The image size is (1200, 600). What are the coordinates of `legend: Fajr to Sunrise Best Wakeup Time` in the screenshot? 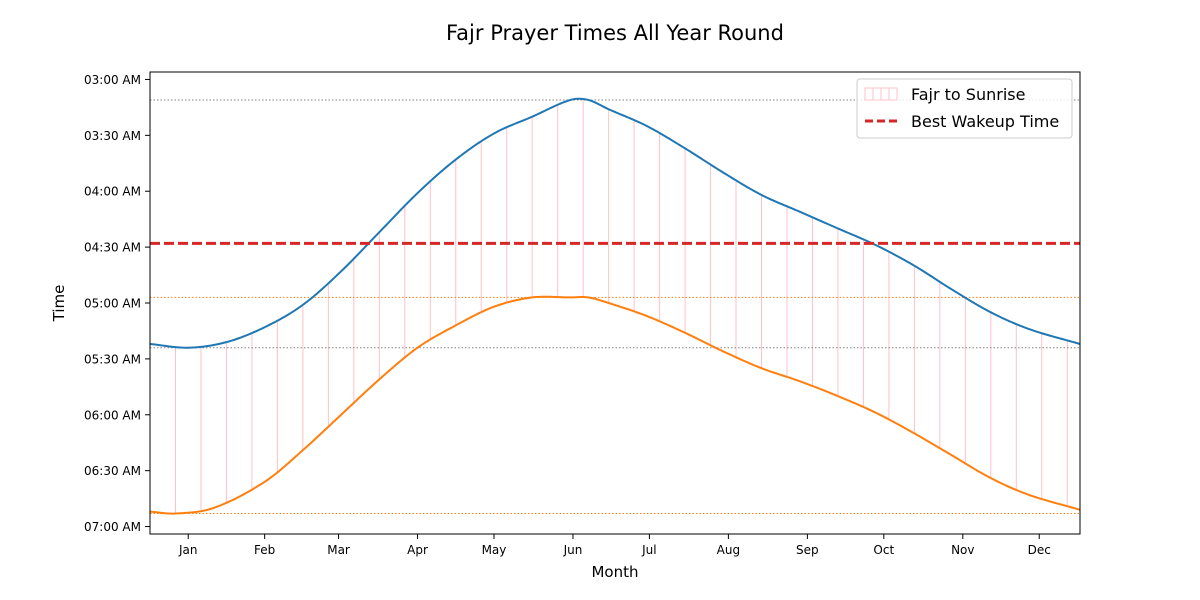 It's located at (964, 108).